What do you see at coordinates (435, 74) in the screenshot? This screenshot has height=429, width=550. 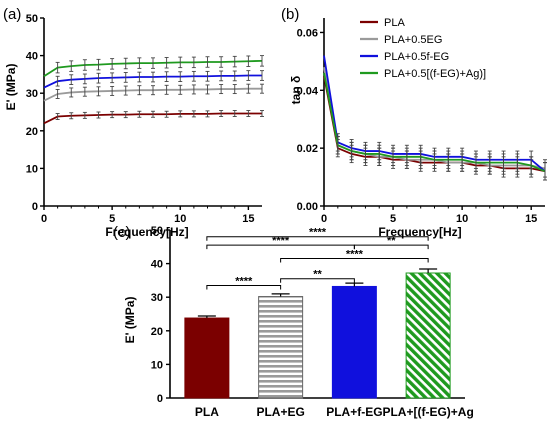 I see `legend-label-3: PLA+0.5[(f-EG)+Ag)]` at bounding box center [435, 74].